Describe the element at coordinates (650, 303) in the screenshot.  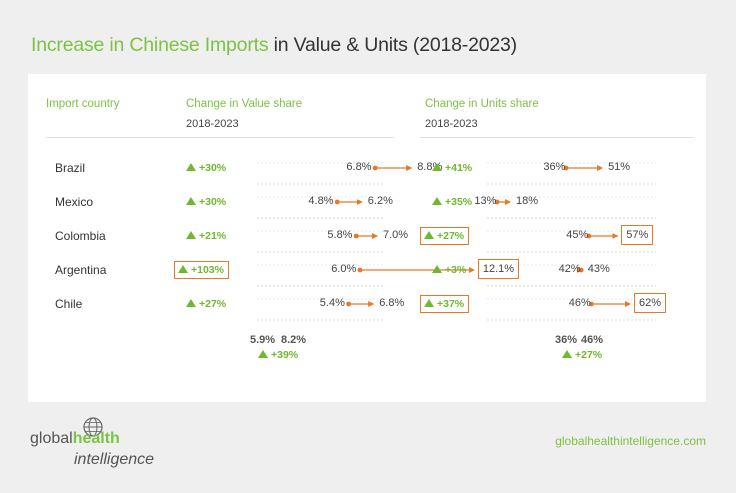
I see `end-value-label: 62%` at that location.